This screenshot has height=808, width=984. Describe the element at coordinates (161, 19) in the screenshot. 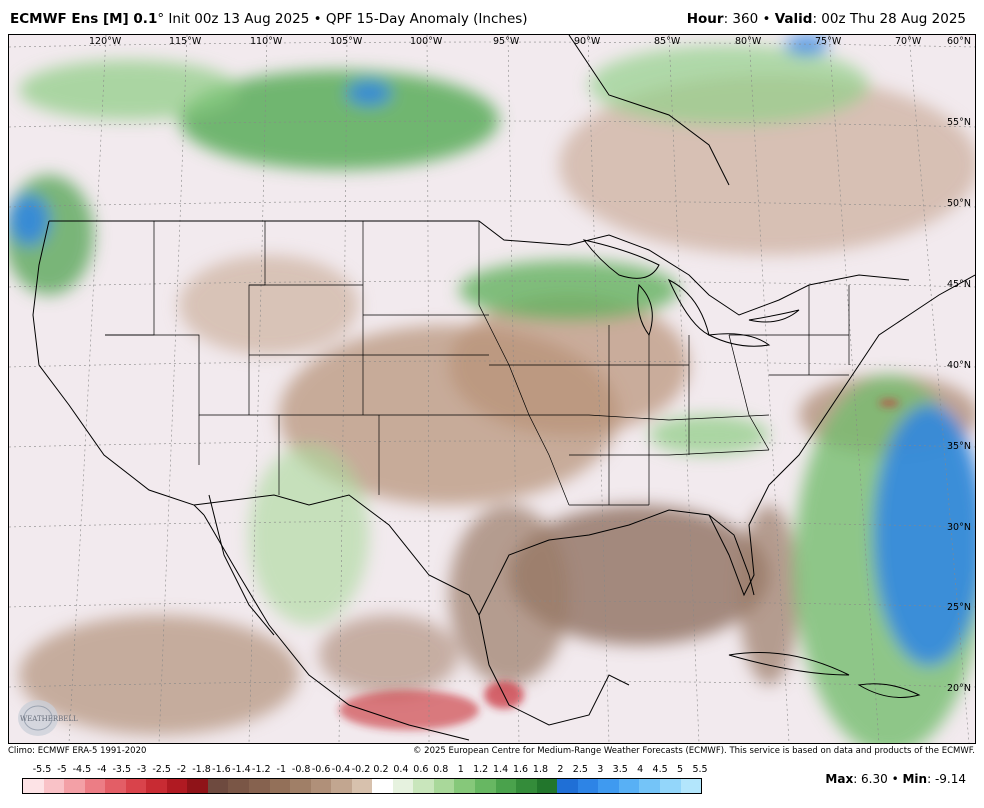

I see `degree-symbol: °` at that location.